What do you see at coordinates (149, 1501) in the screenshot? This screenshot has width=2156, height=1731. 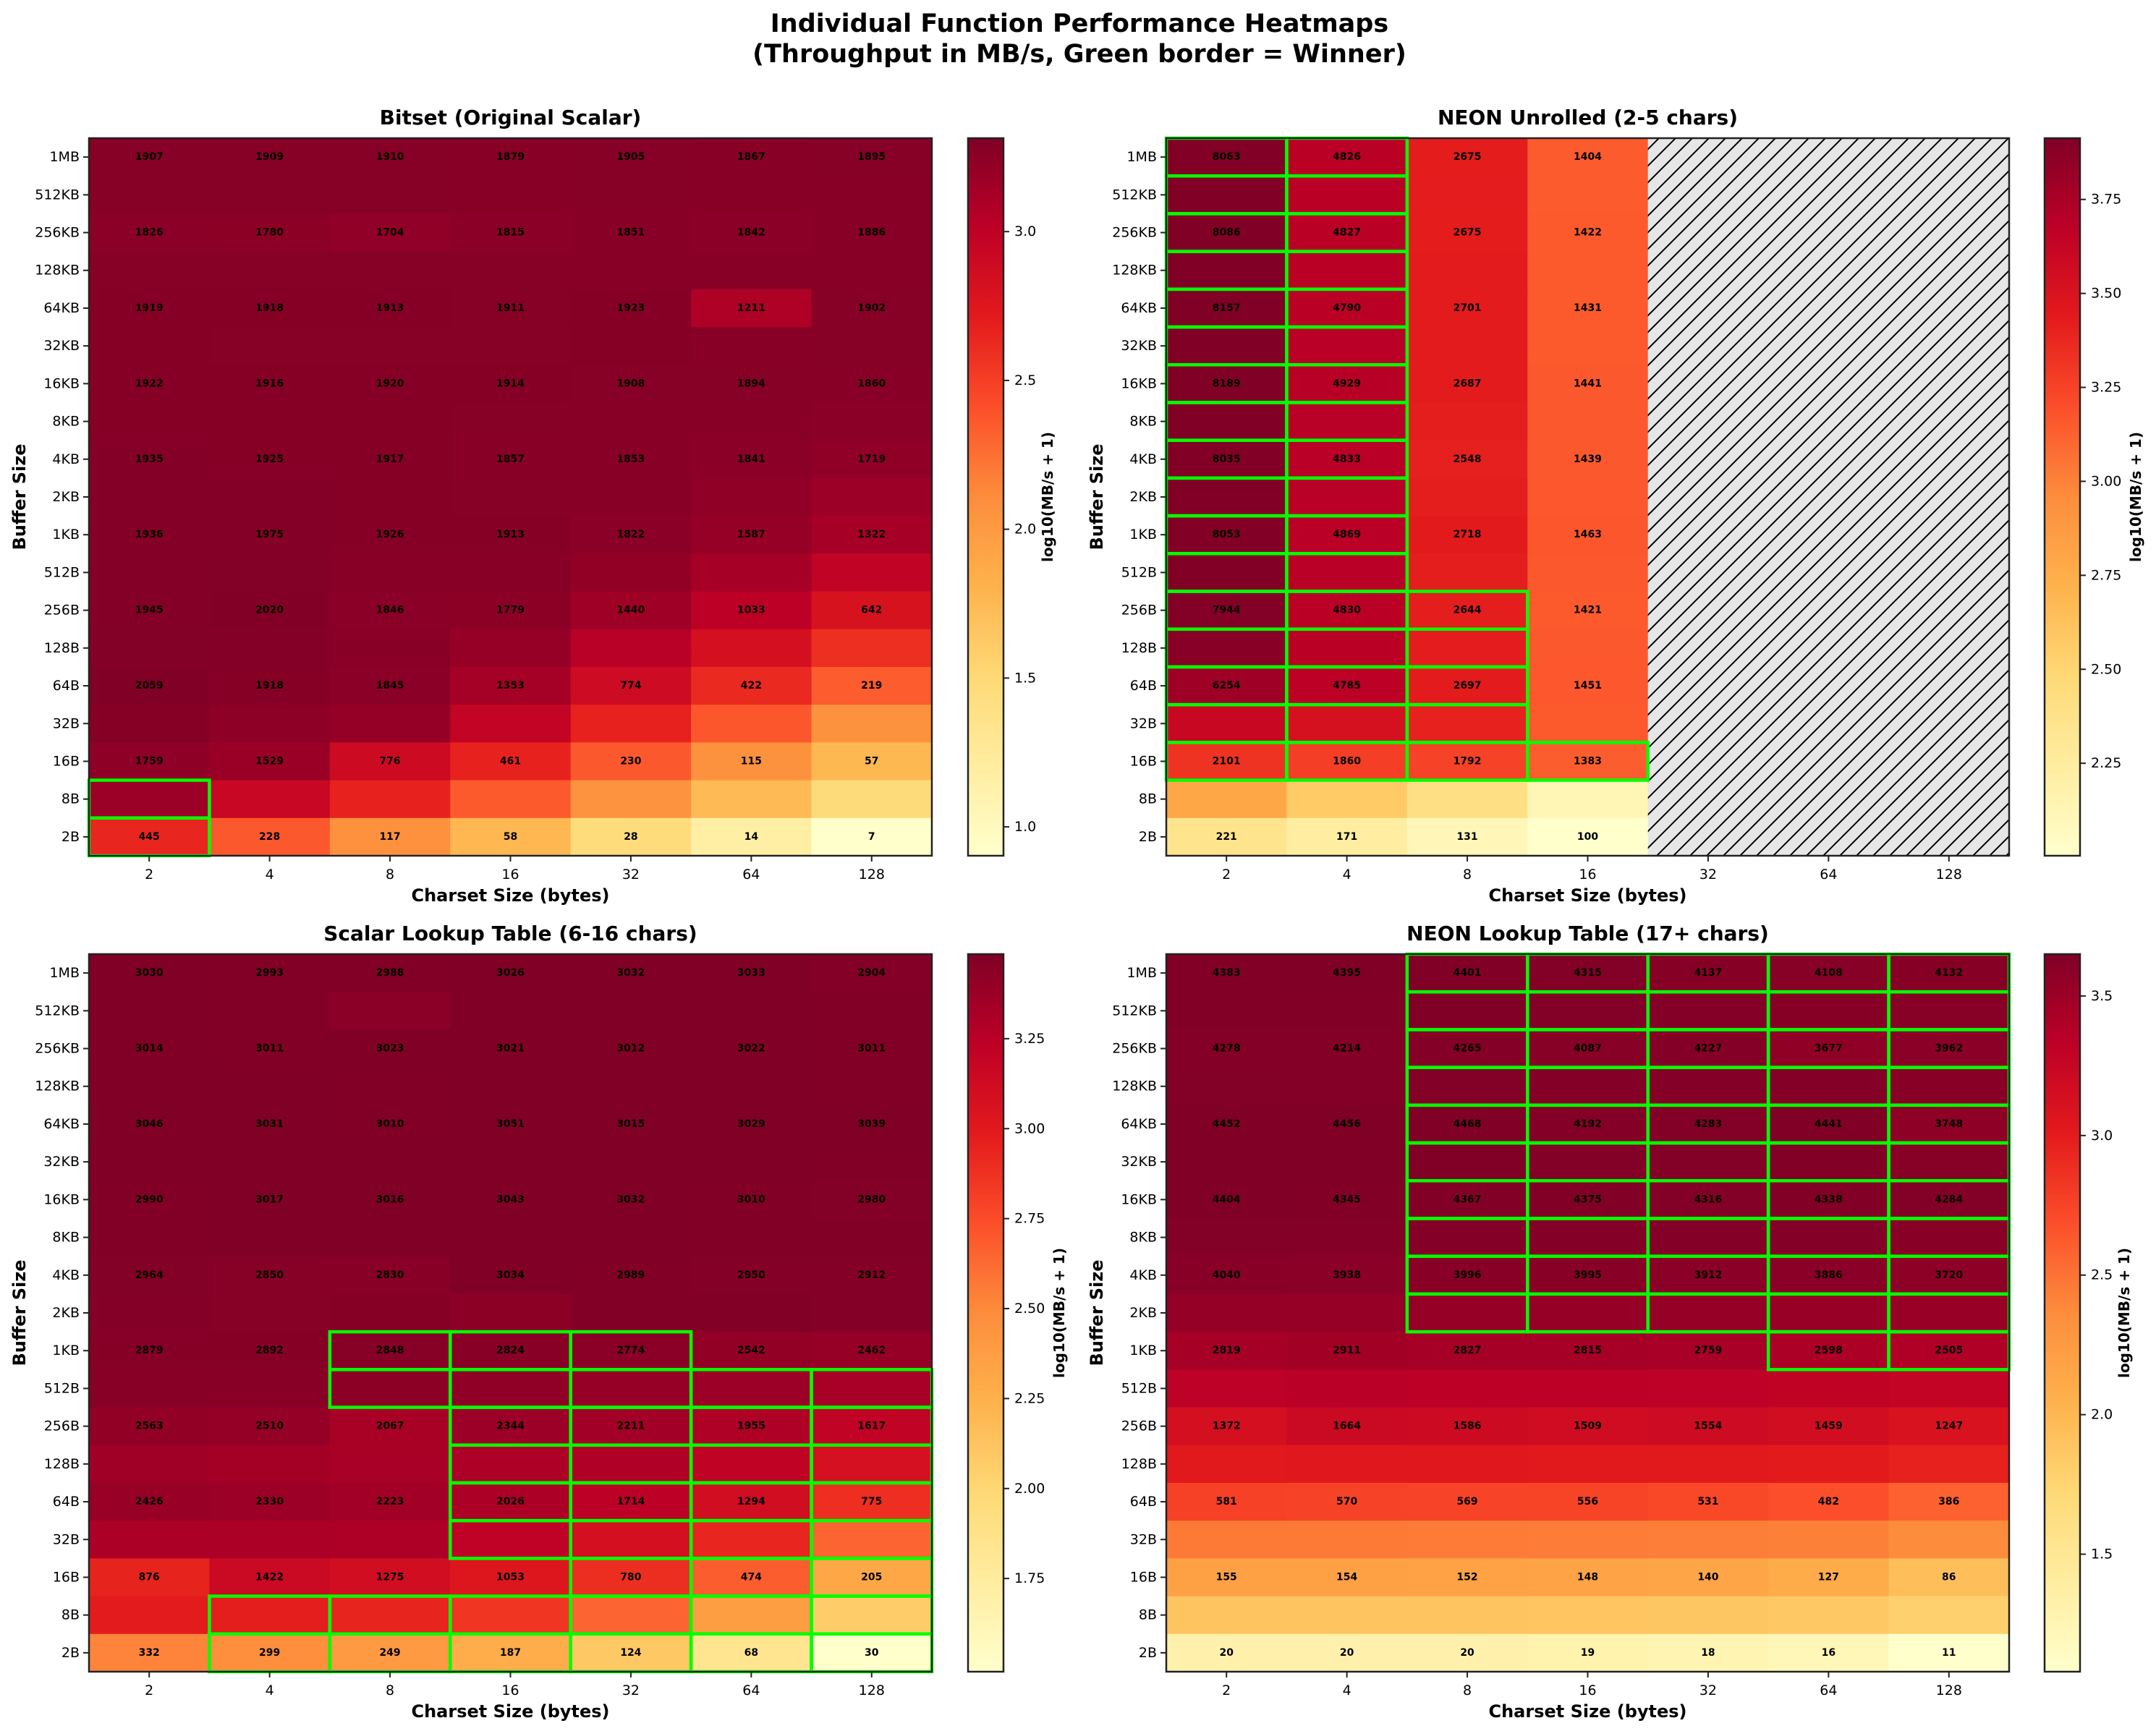 I see `cell-value-label: 2426` at bounding box center [149, 1501].